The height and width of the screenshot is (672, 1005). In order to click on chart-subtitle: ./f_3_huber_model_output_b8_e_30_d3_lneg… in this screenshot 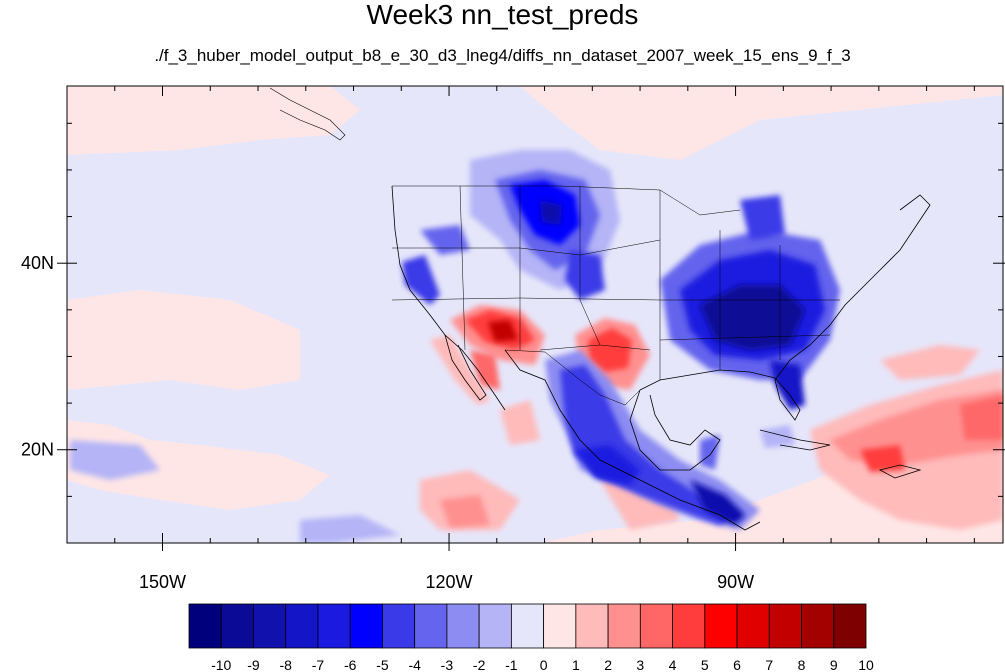, I will do `click(502, 55)`.